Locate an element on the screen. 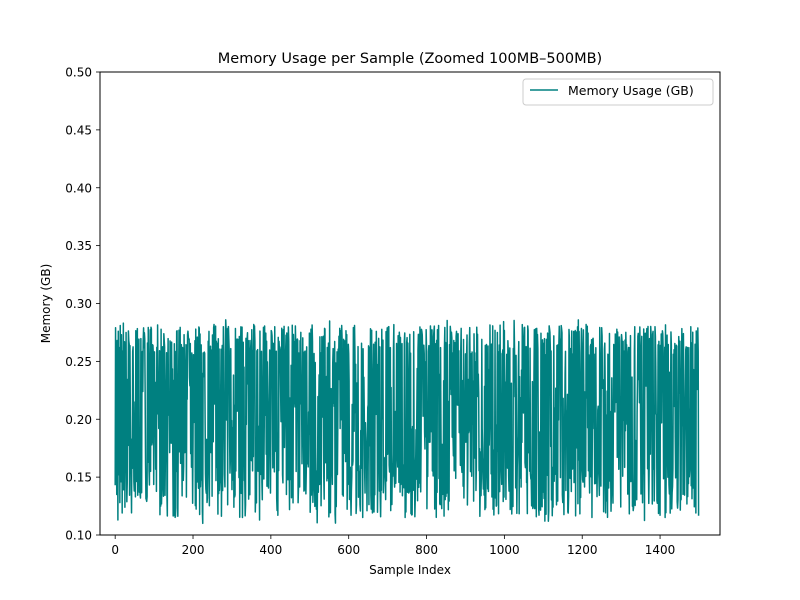 This screenshot has width=800, height=600. y-tick-label: 0.25 is located at coordinates (78, 362).